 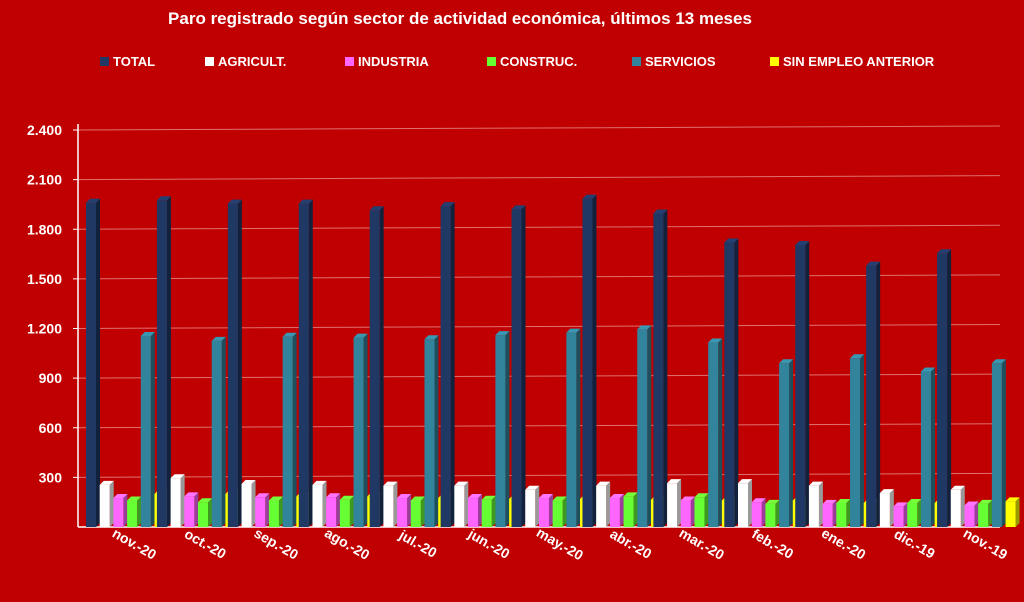 I want to click on legend-label: SERVICIOS, so click(x=680, y=61).